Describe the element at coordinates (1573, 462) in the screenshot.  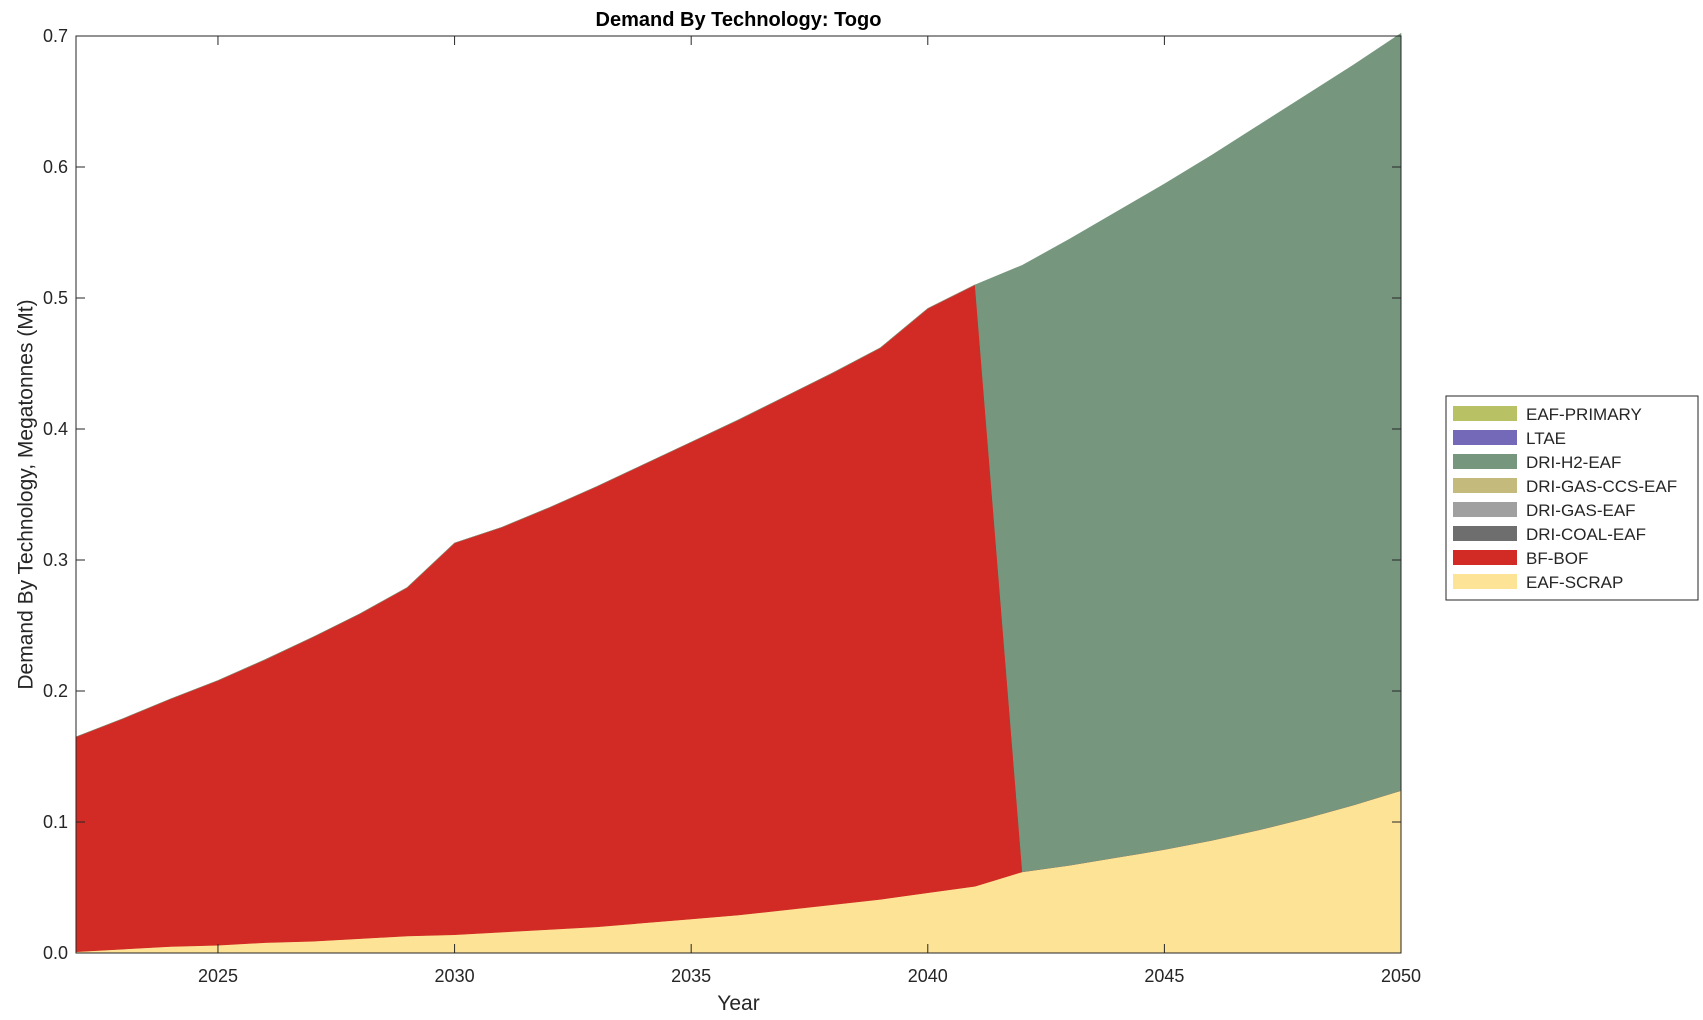
I see `legend-label-dri-h2-eaf: DRI-H2-EAF` at that location.